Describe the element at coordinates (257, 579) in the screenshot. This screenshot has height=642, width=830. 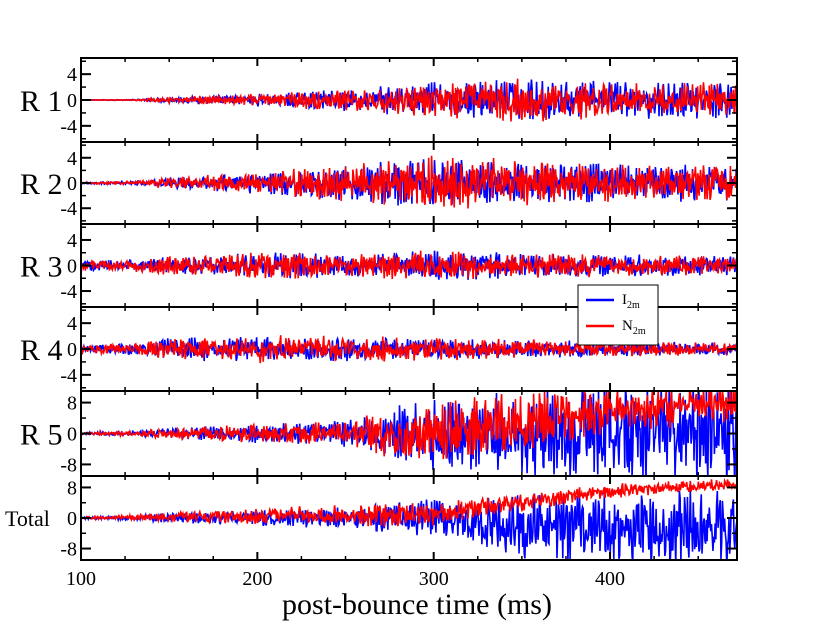
I see `x-tick-label: 200` at that location.